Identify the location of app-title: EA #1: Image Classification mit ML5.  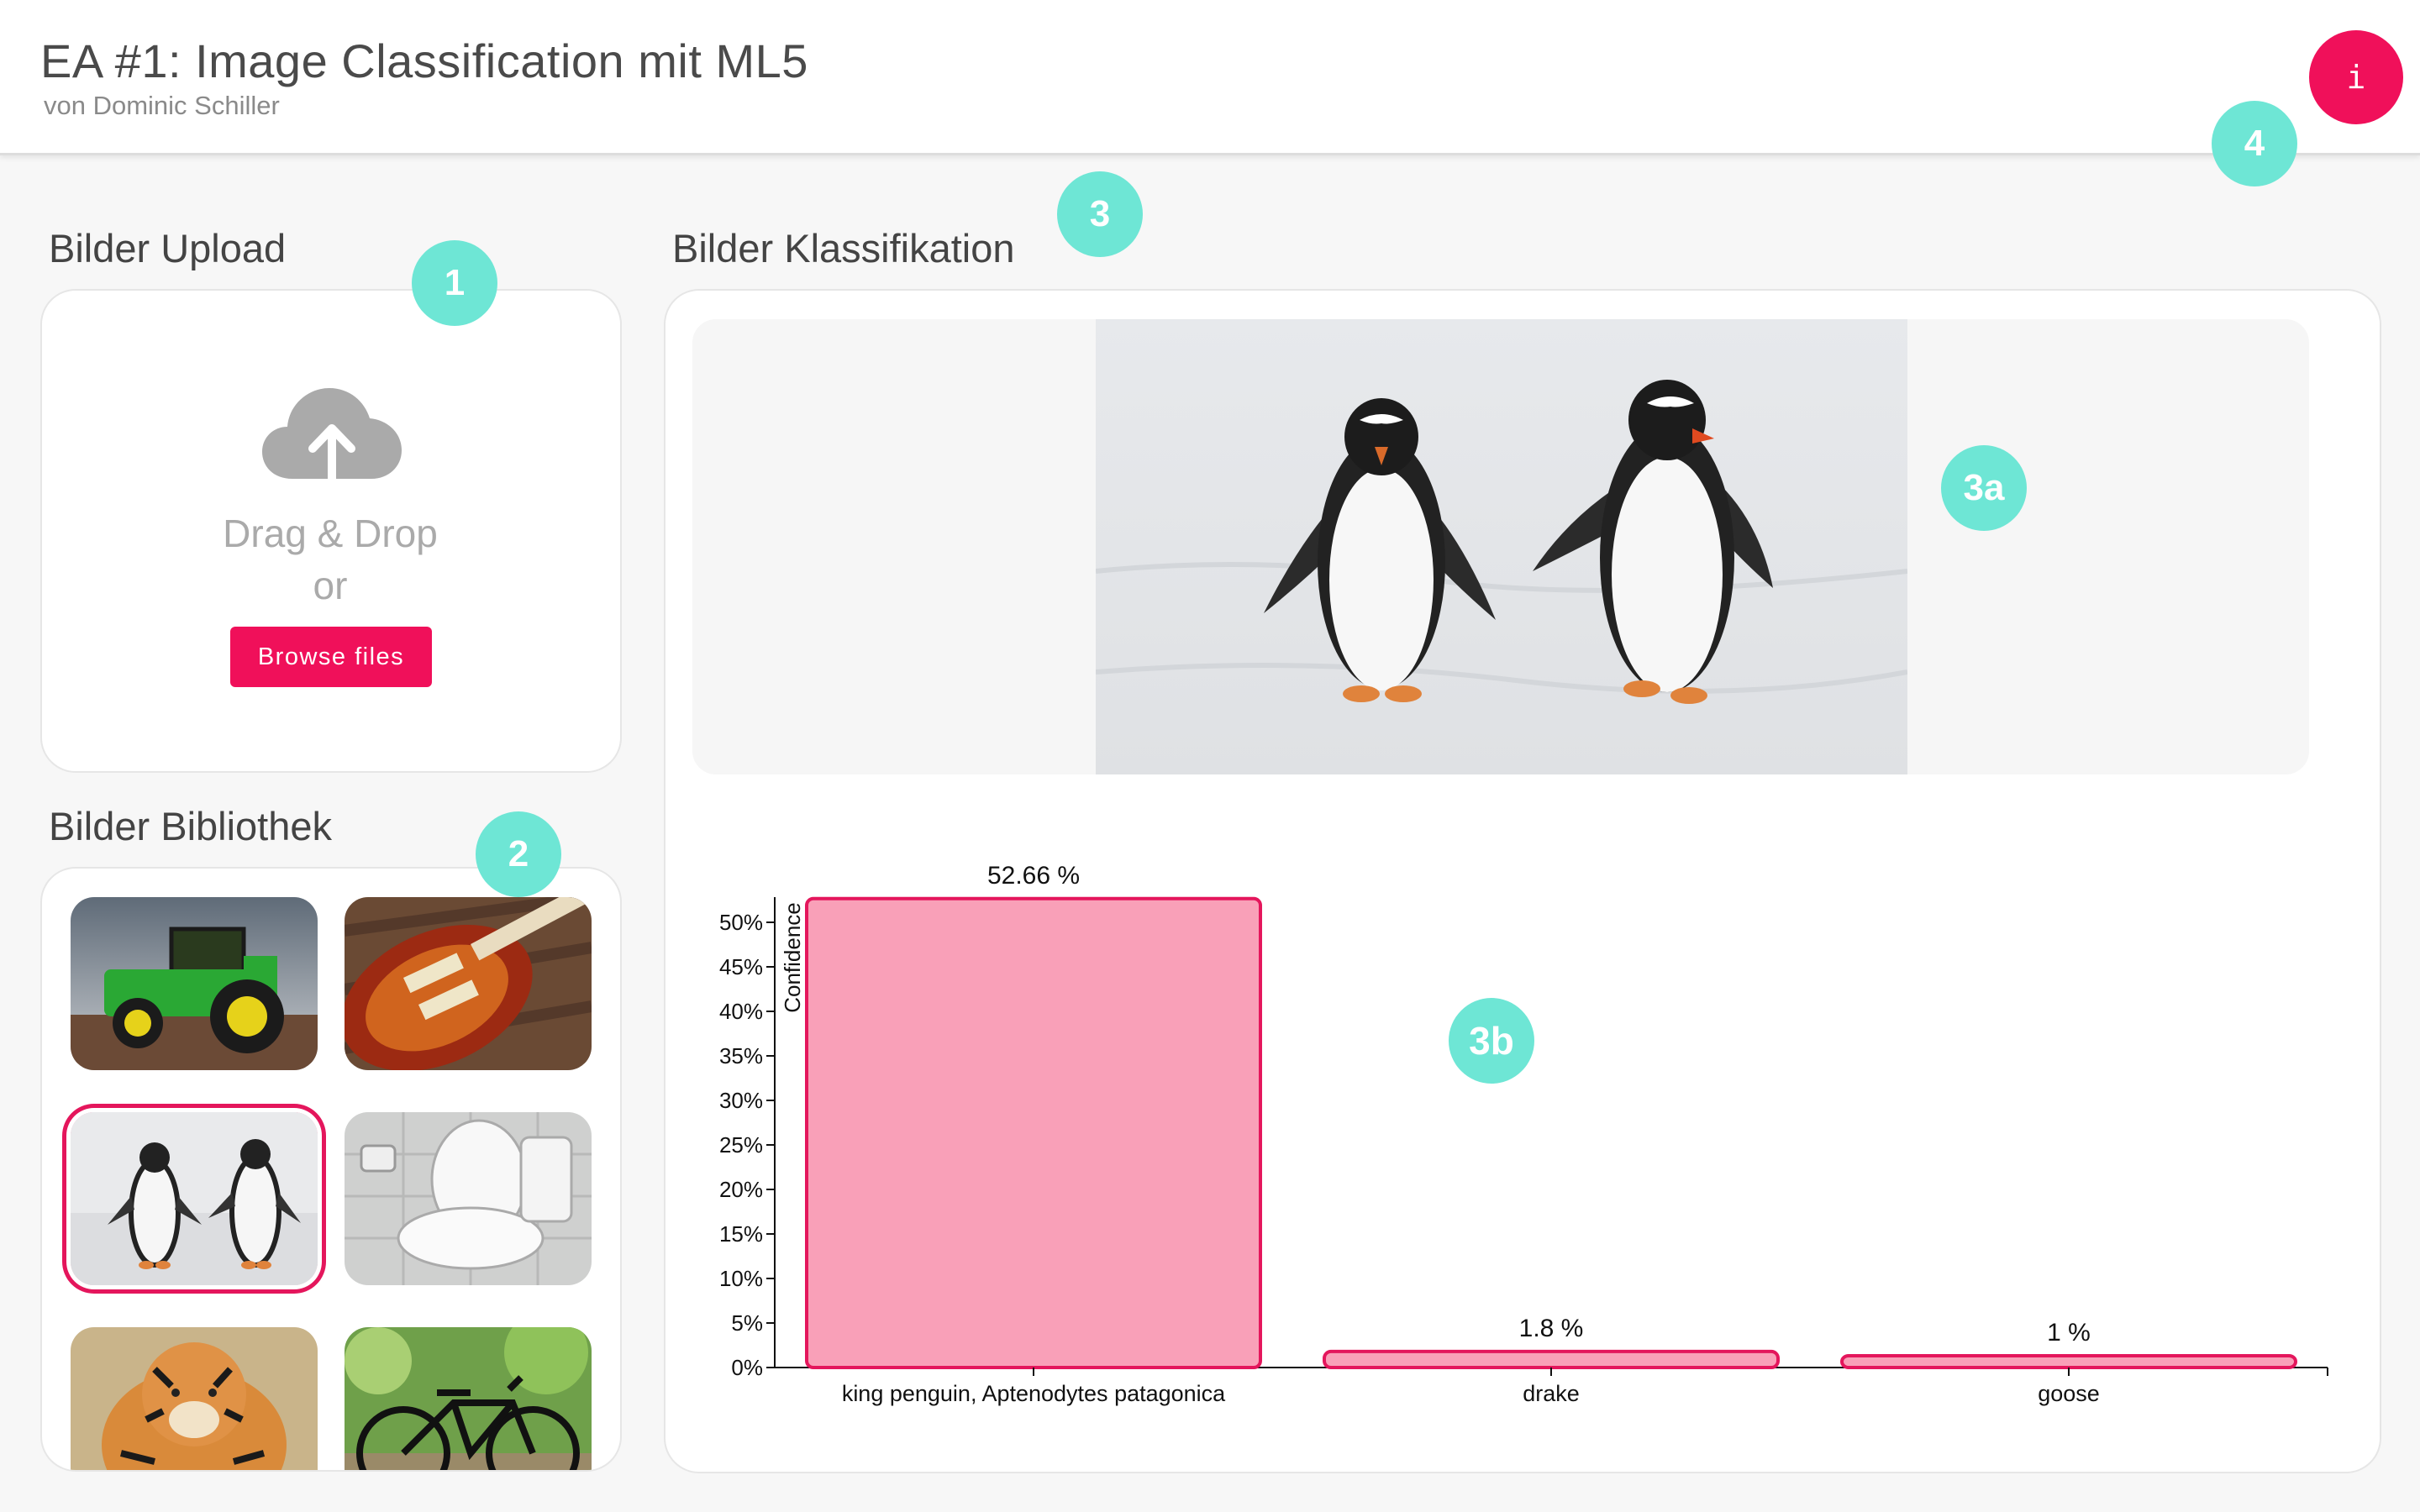
(424, 60).